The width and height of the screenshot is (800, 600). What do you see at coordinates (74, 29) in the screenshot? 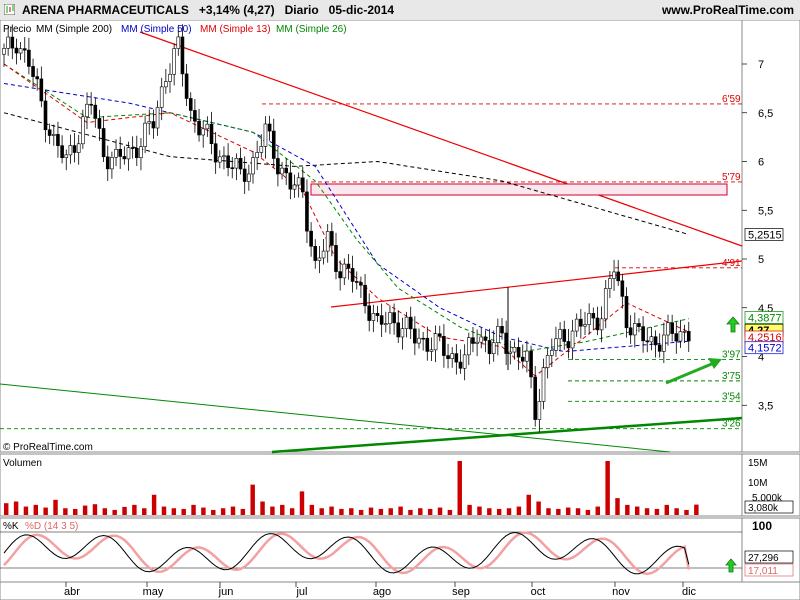
I see `legend-sma200: MM (Simple 200)` at bounding box center [74, 29].